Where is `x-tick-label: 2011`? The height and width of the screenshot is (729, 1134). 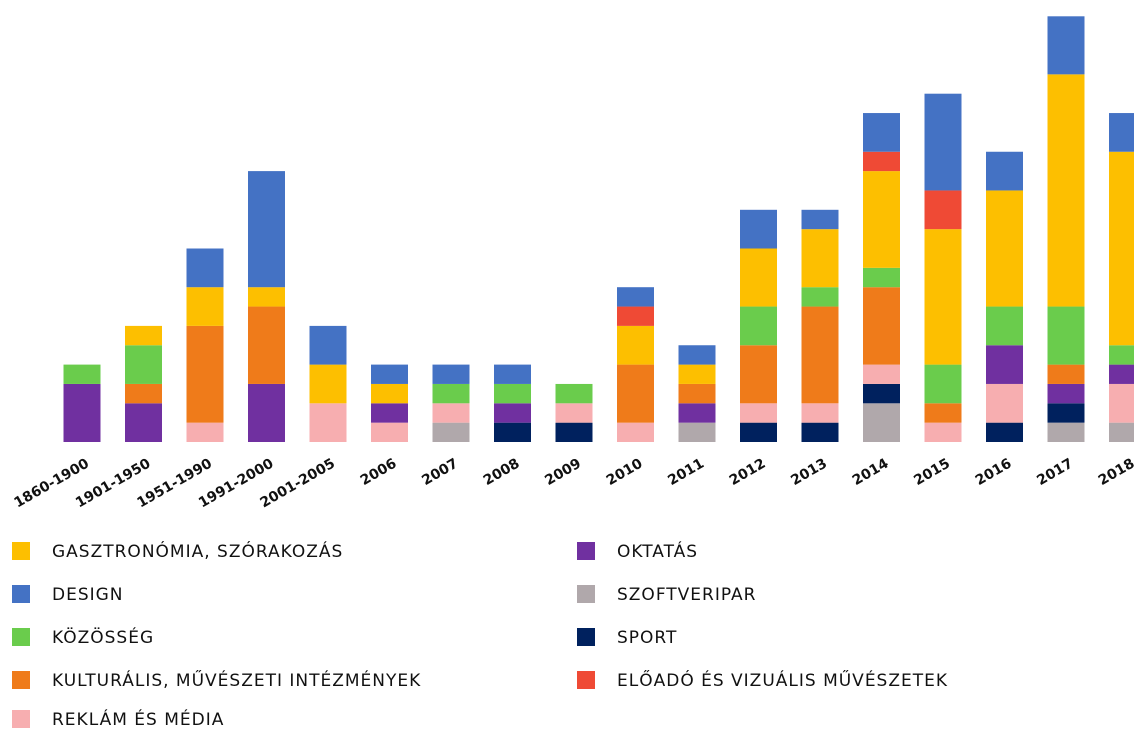 x-tick-label: 2011 is located at coordinates (686, 472).